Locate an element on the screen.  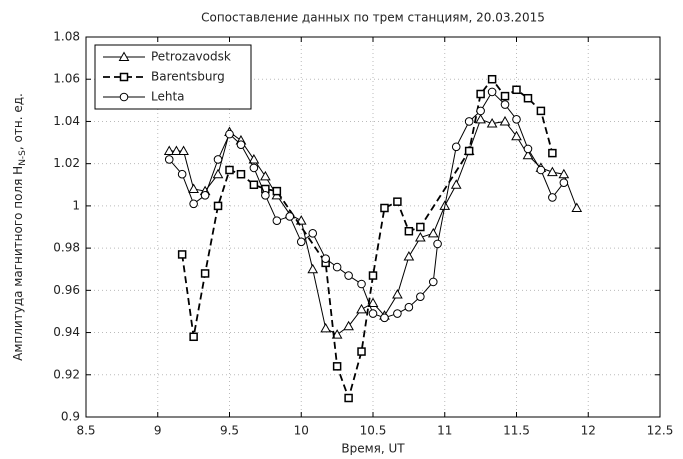
x-tick-label: 12.5 is located at coordinates (660, 431).